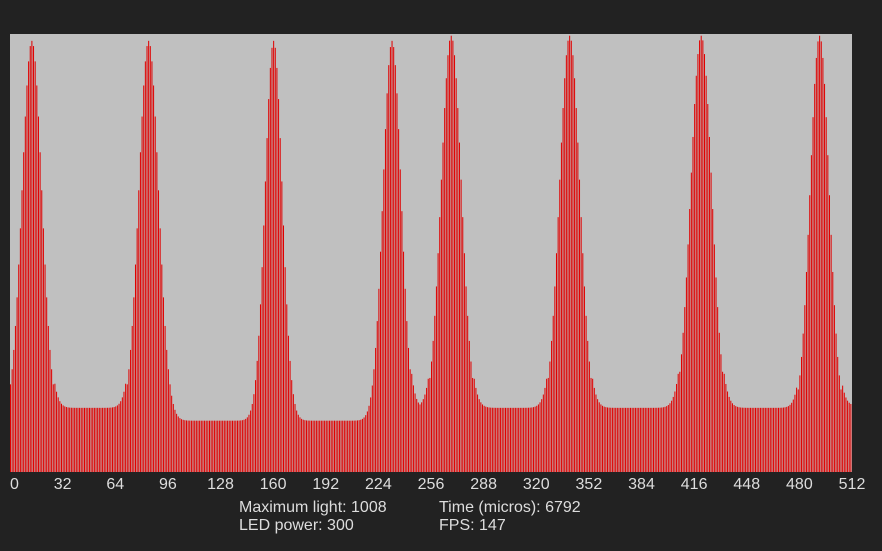 This screenshot has width=882, height=551. What do you see at coordinates (510, 526) in the screenshot?
I see `fps-row: FPS: 147` at bounding box center [510, 526].